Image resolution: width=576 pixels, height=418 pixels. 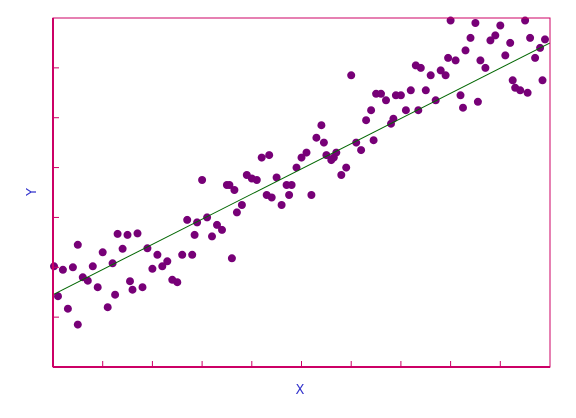 I want to click on x-axis-title: X, so click(x=300, y=390).